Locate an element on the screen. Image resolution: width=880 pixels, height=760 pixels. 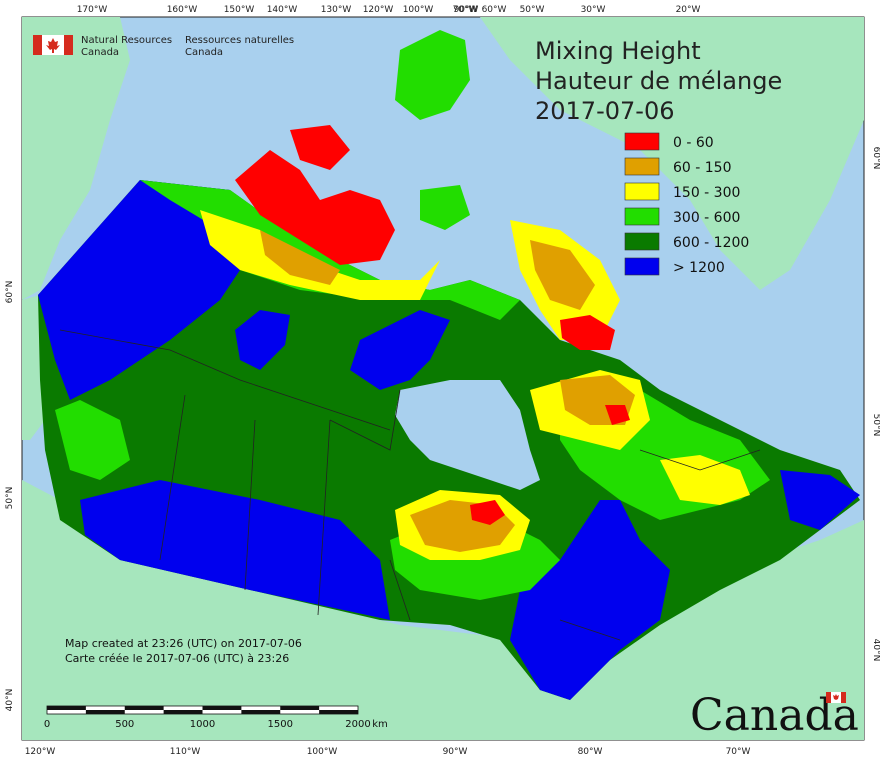
scale-label: 0 is located at coordinates (47, 724).